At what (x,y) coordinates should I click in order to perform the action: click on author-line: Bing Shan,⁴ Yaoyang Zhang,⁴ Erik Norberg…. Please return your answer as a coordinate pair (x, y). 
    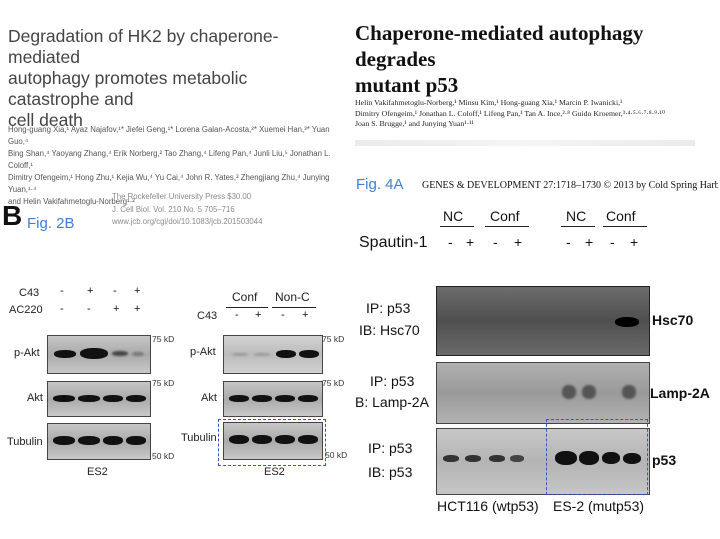
    Looking at the image, I should click on (169, 159).